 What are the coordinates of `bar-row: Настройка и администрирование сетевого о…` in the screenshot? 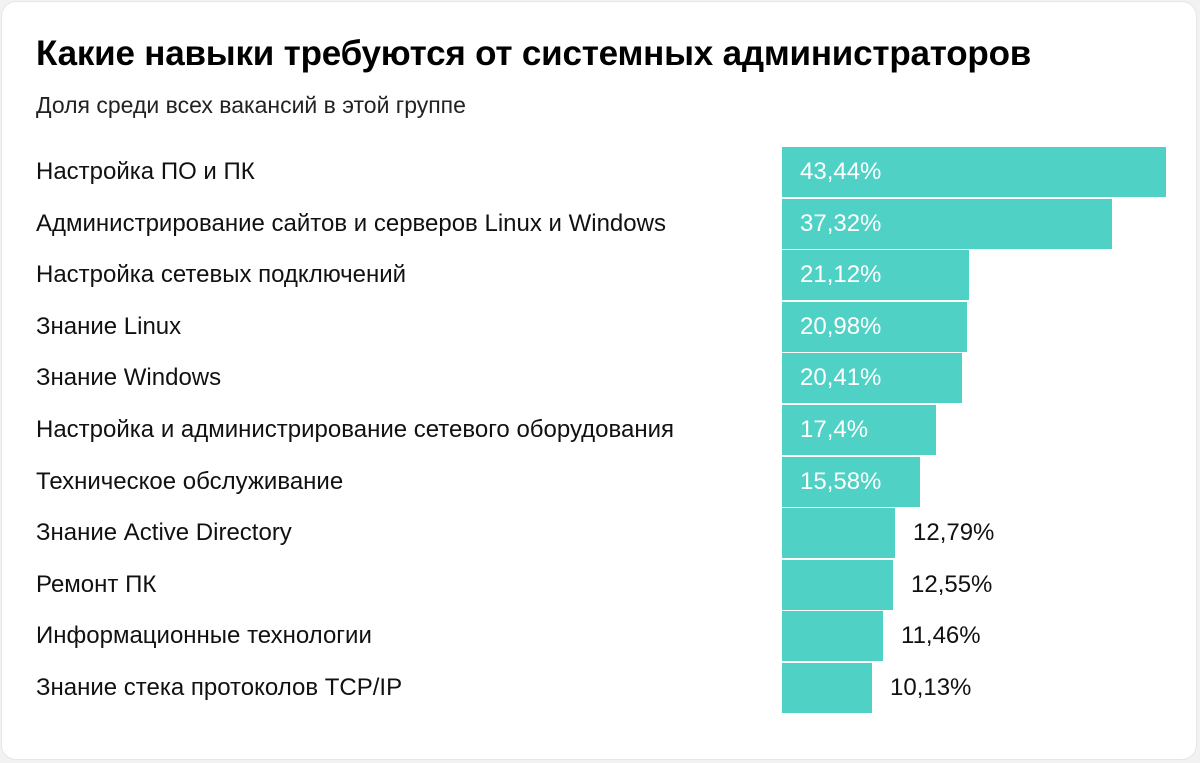 It's located at (599, 430).